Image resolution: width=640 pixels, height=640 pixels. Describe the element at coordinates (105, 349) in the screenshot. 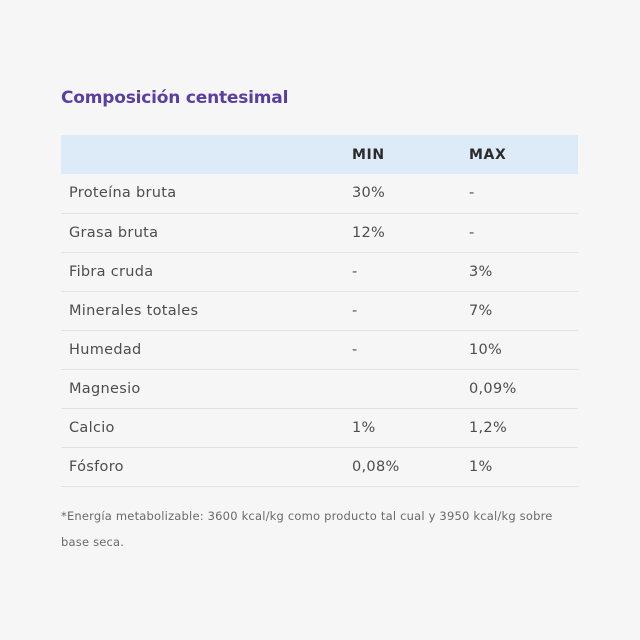

I see `nutrient-name: Humedad` at that location.